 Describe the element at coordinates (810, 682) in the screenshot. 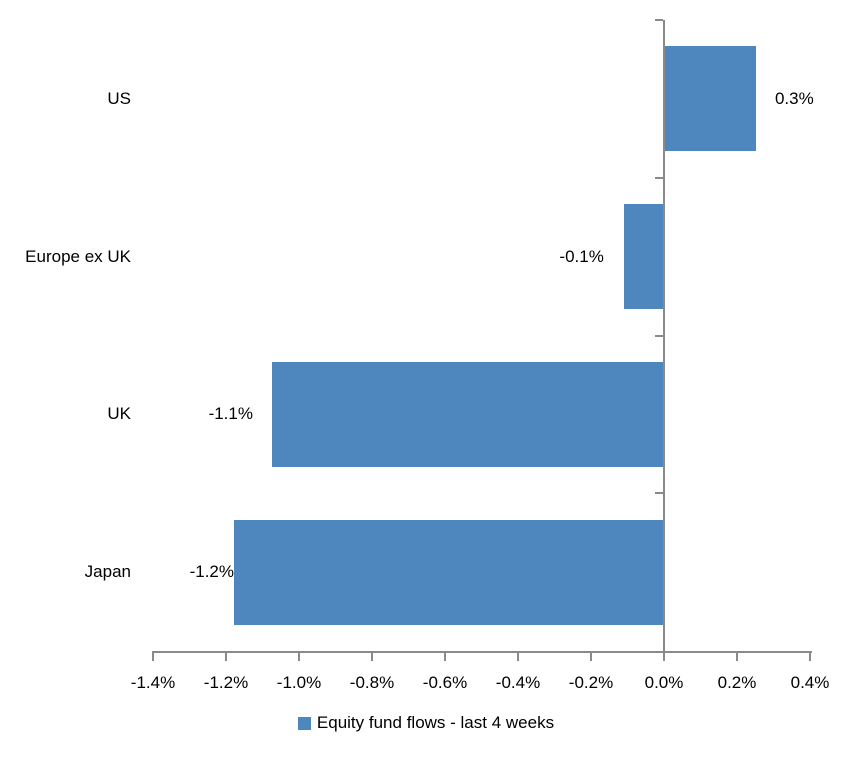

I see `x-tick-label: 0.4%` at that location.